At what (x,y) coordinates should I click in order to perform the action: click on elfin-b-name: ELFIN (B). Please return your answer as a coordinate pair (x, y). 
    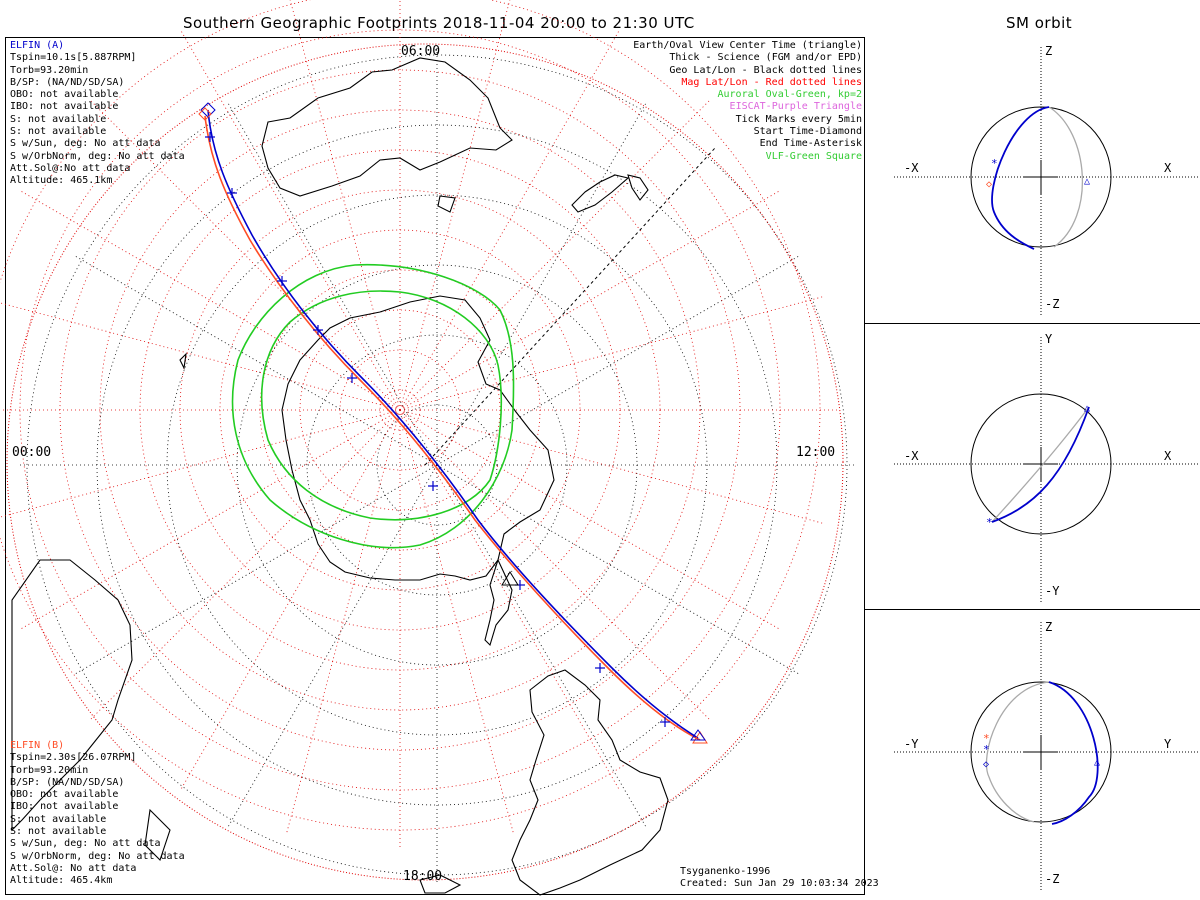
    Looking at the image, I should click on (37, 745).